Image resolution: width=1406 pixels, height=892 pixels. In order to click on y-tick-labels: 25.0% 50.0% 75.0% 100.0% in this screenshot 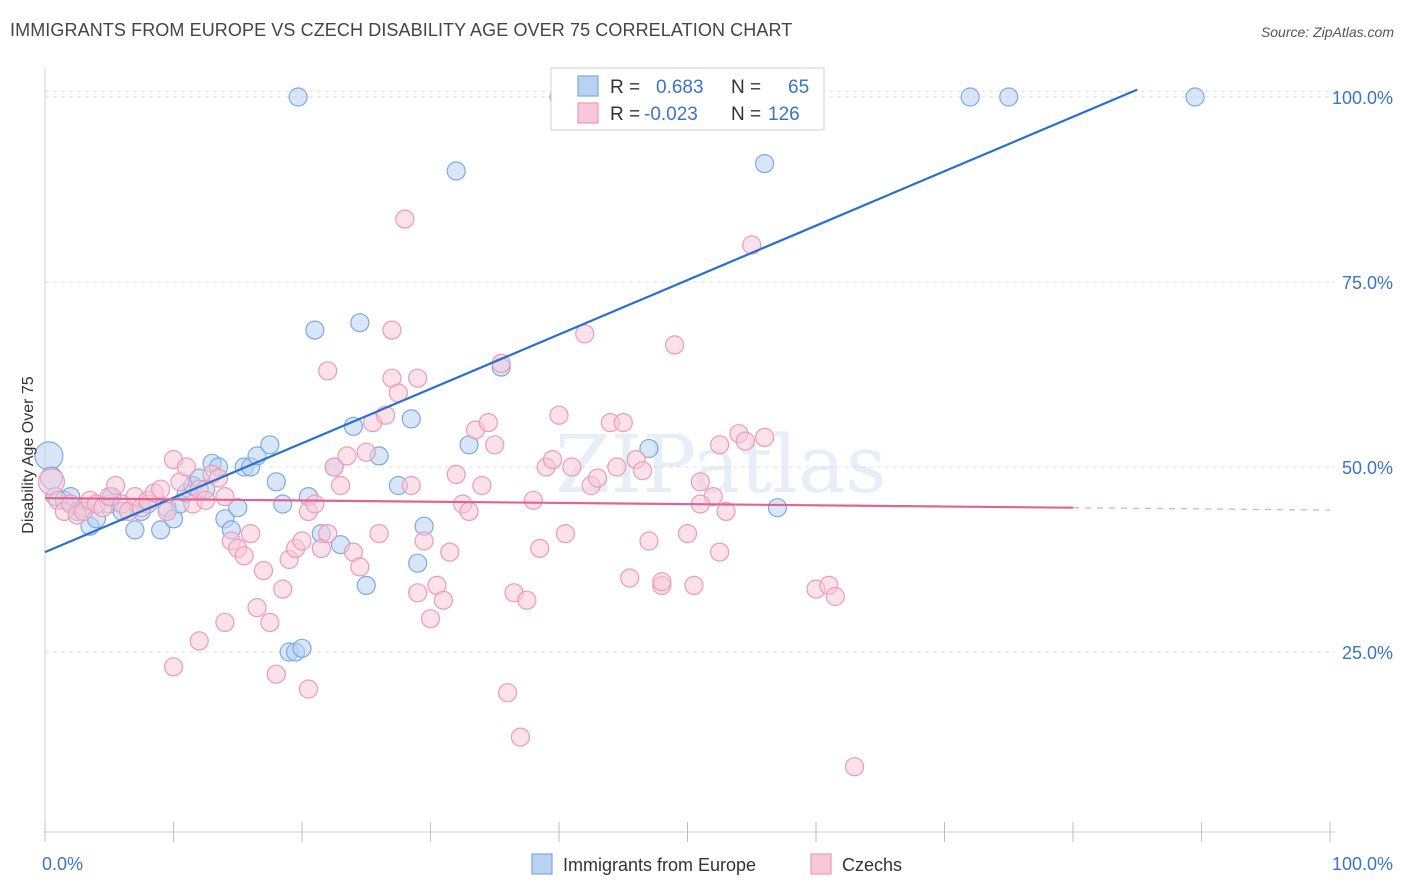, I will do `click(1362, 375)`.